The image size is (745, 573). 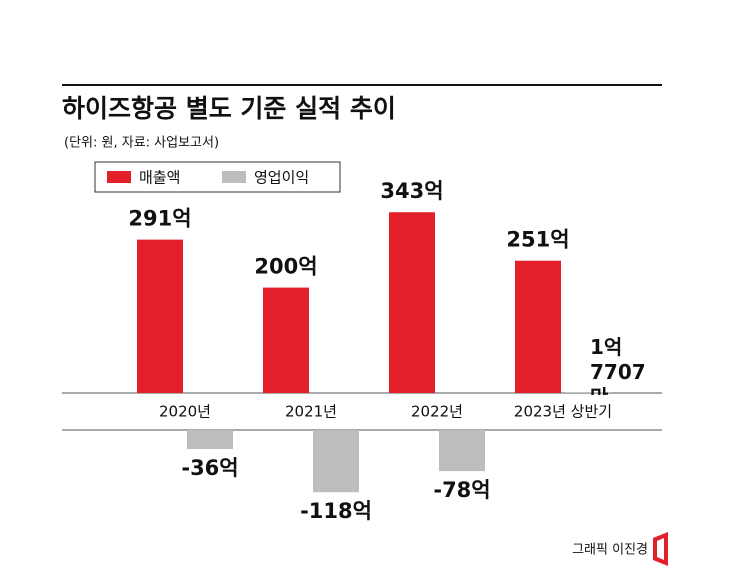 I want to click on value-label: 1억 7707만, so click(x=618, y=365).